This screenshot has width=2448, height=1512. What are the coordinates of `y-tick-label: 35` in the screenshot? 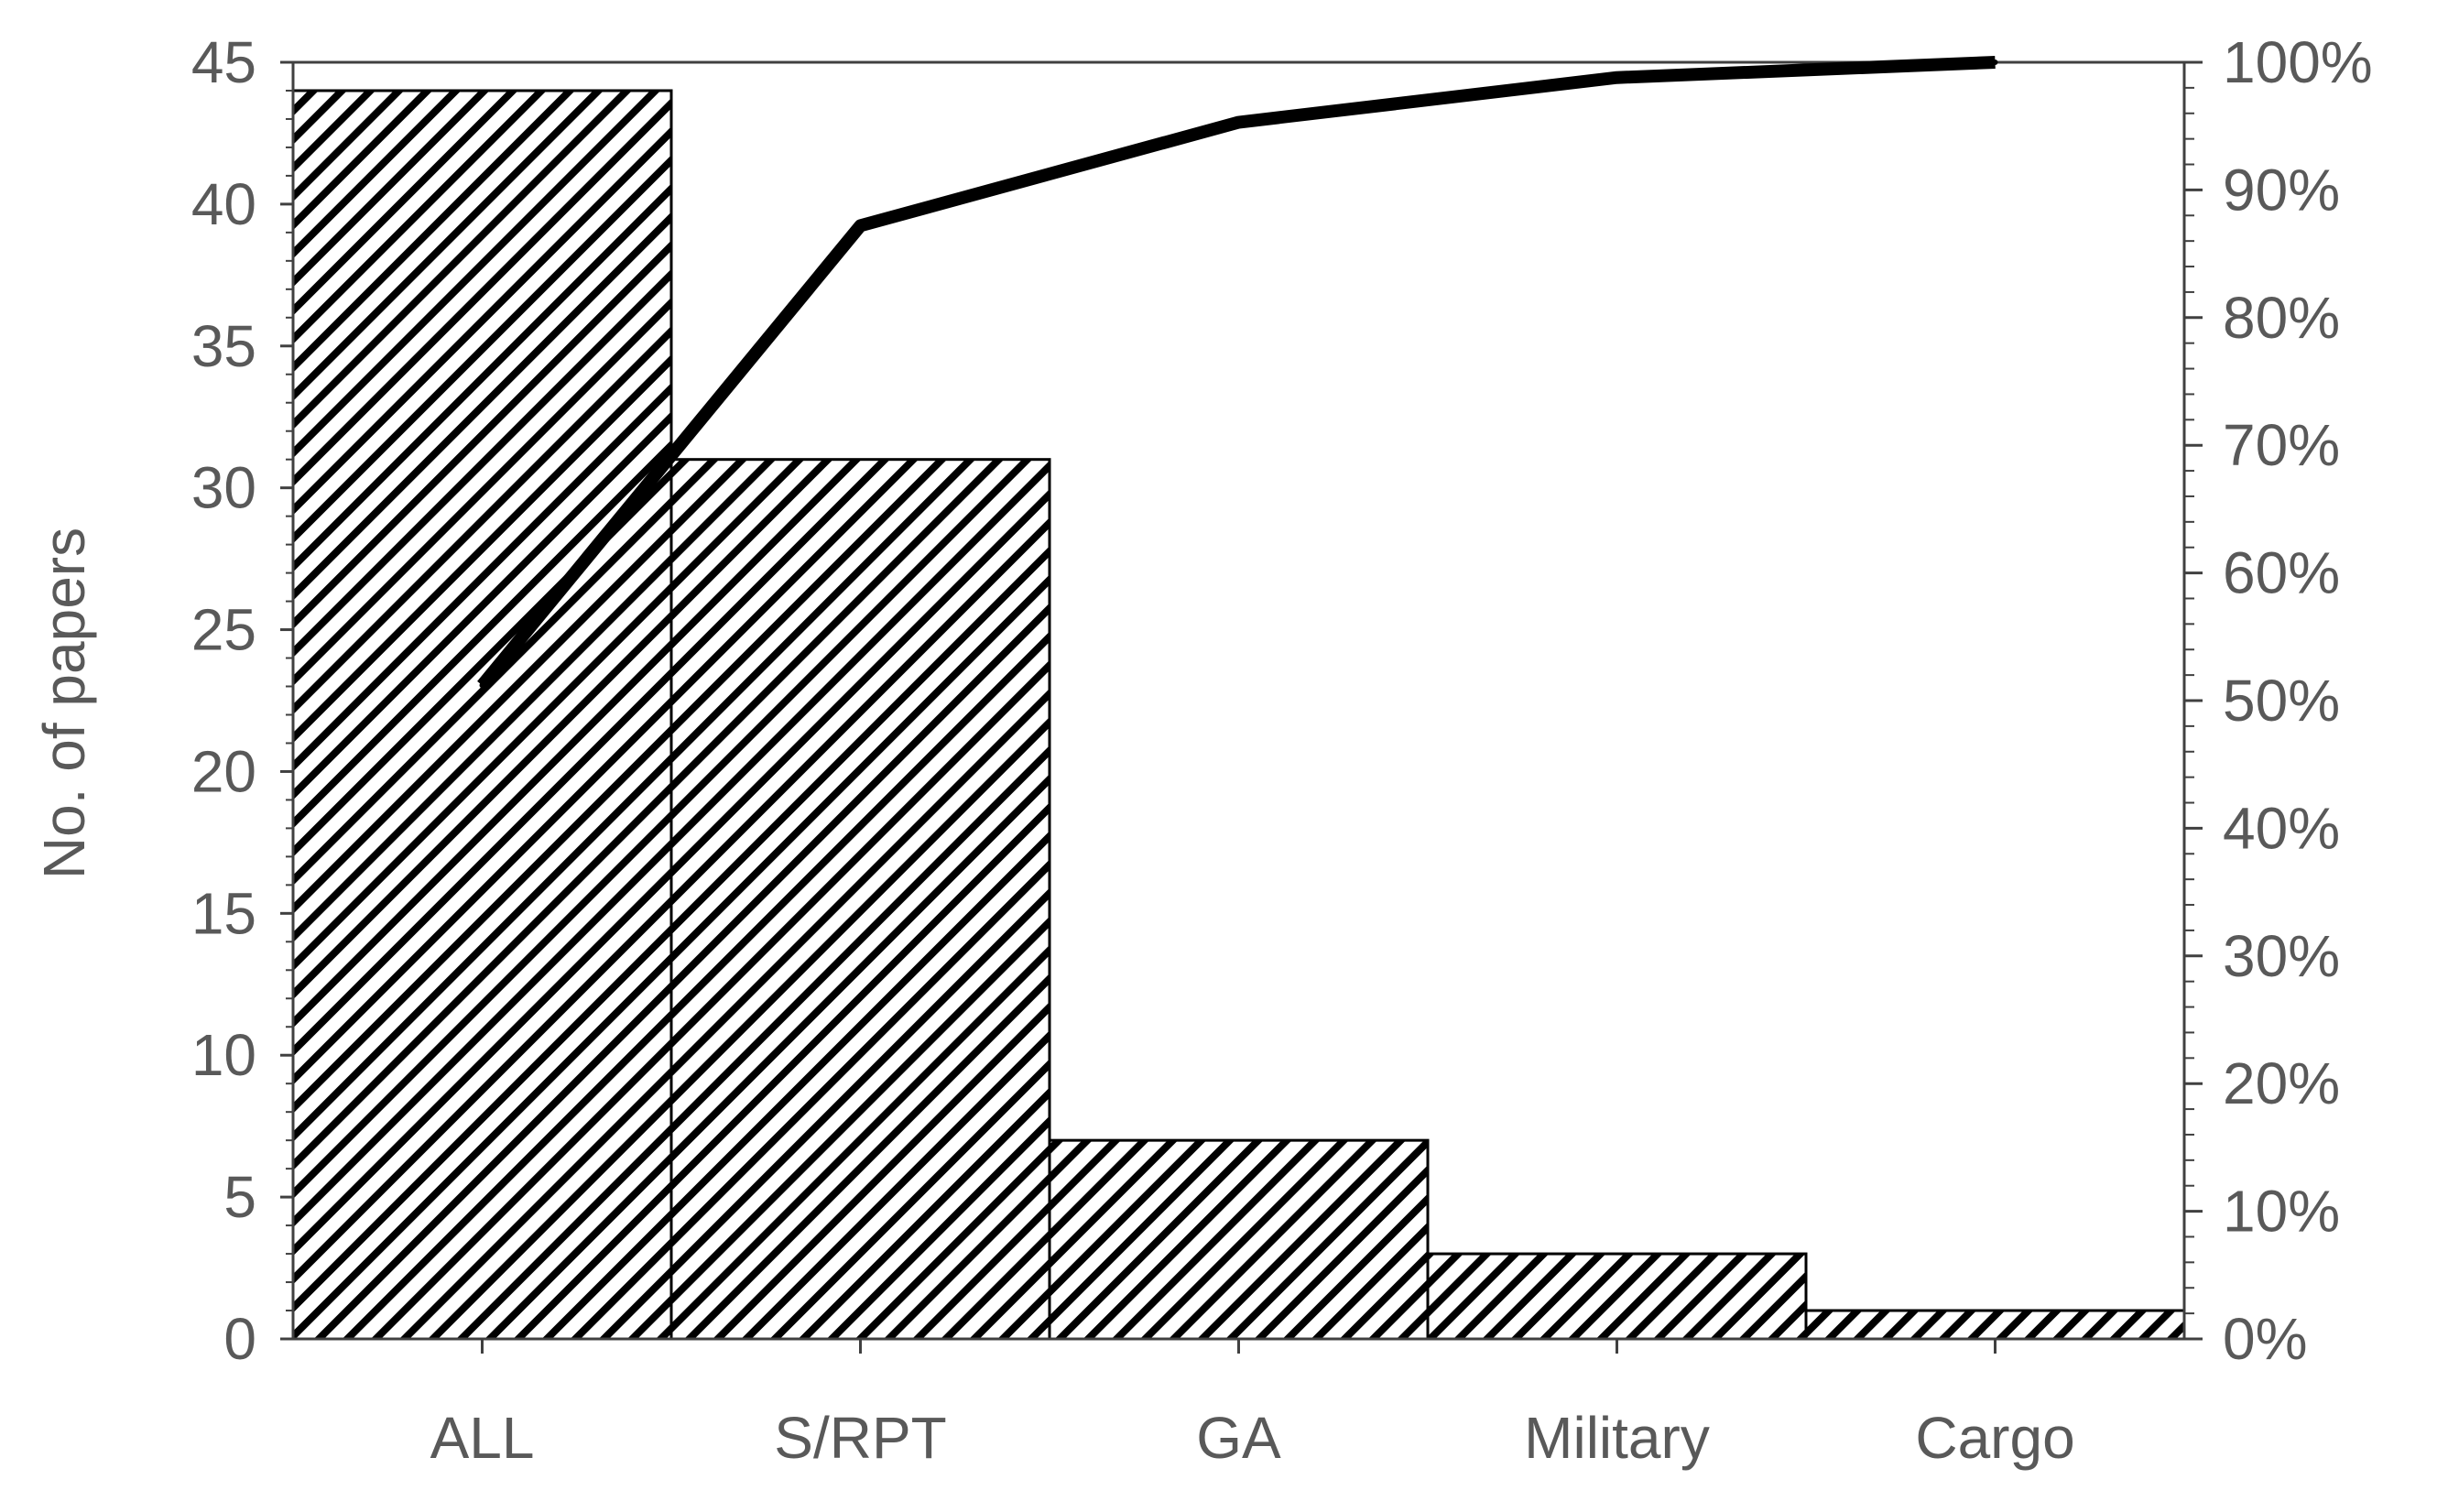 It's located at (223, 346).